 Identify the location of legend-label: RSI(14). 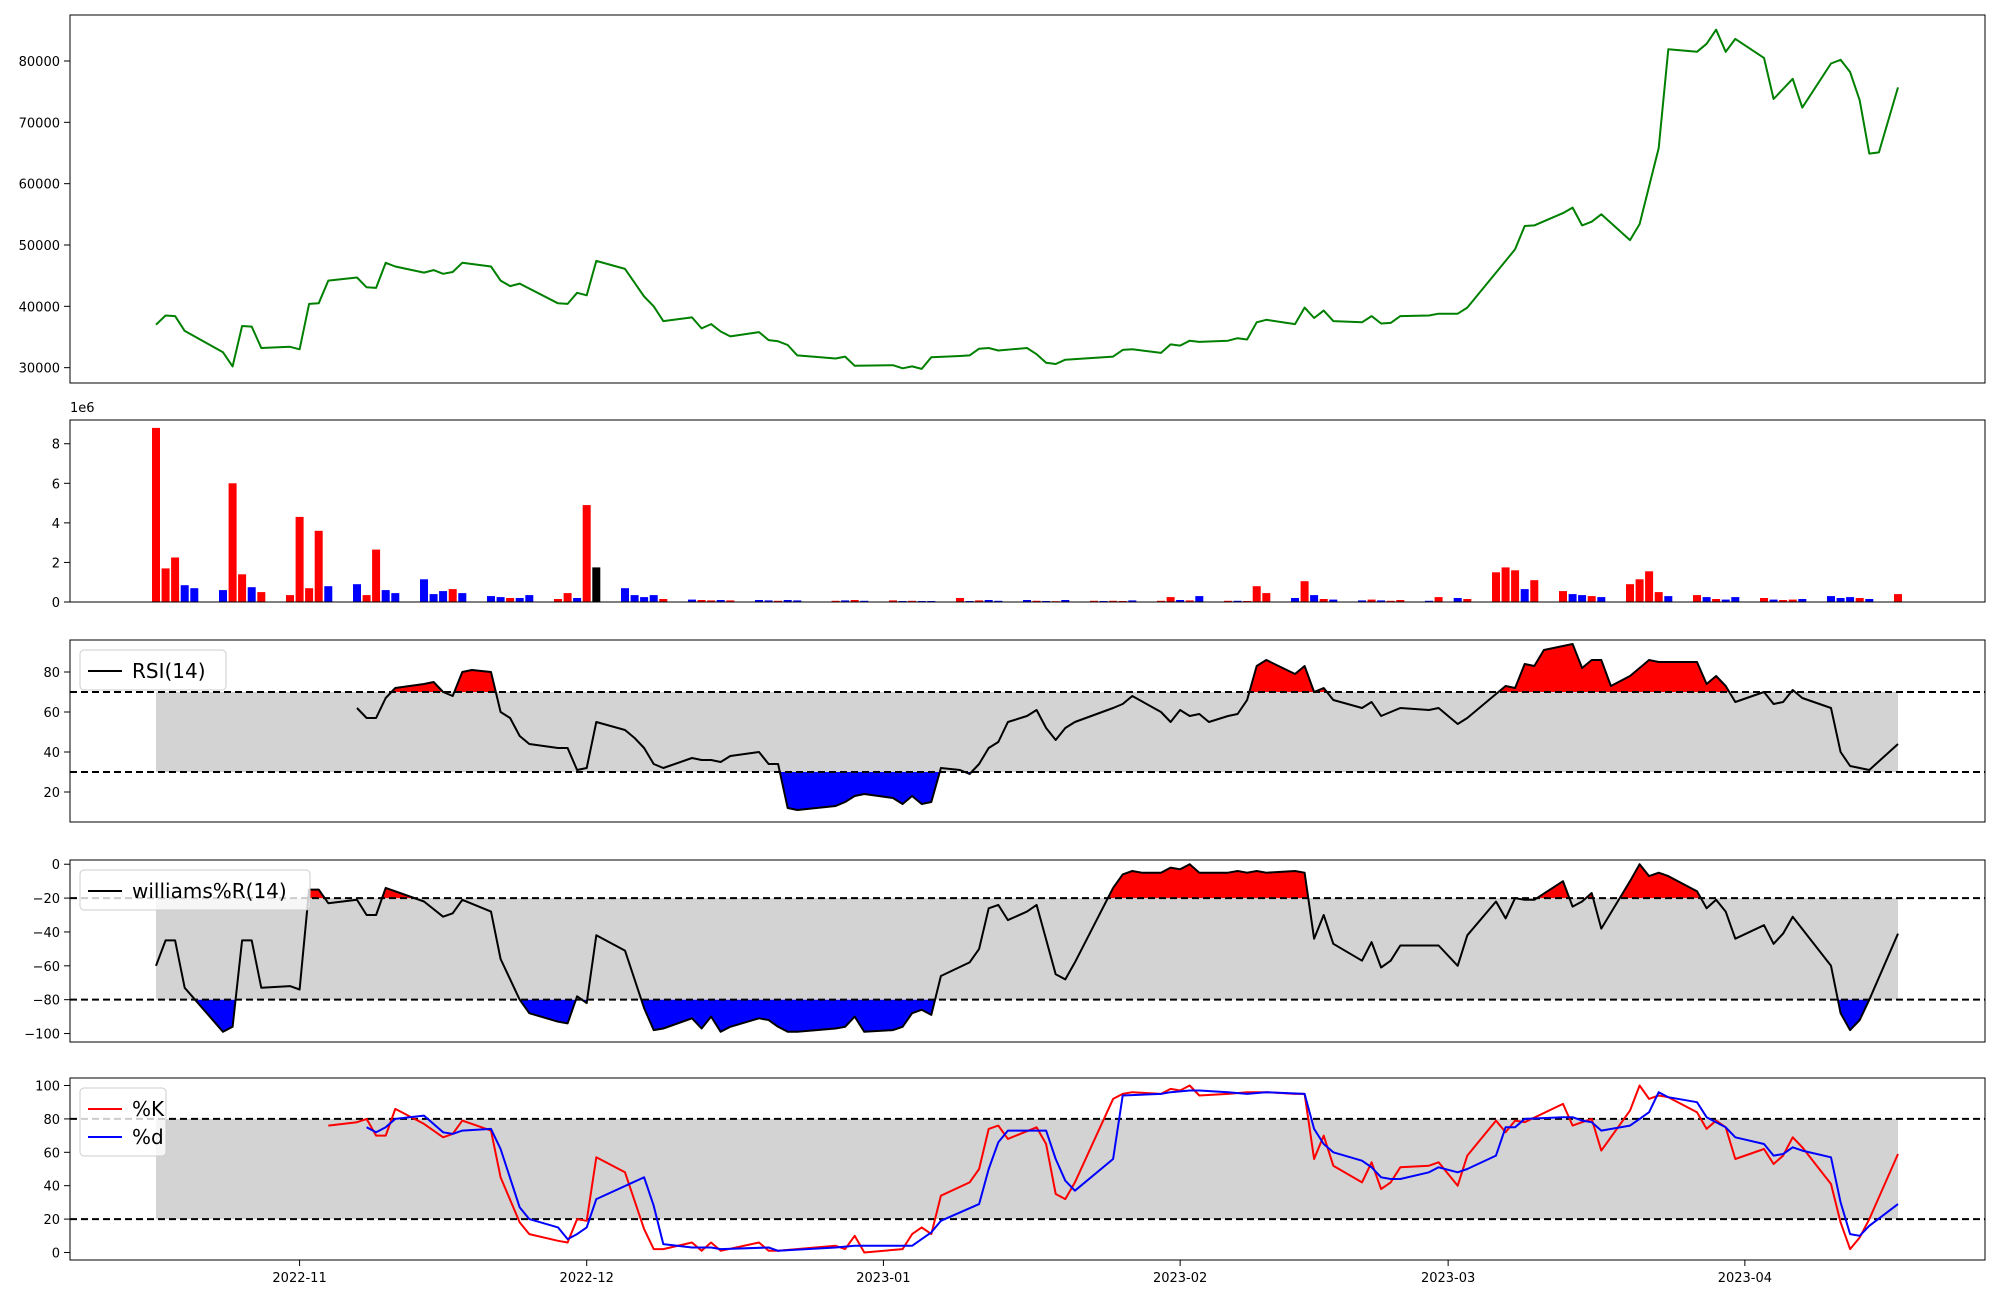
(169, 671).